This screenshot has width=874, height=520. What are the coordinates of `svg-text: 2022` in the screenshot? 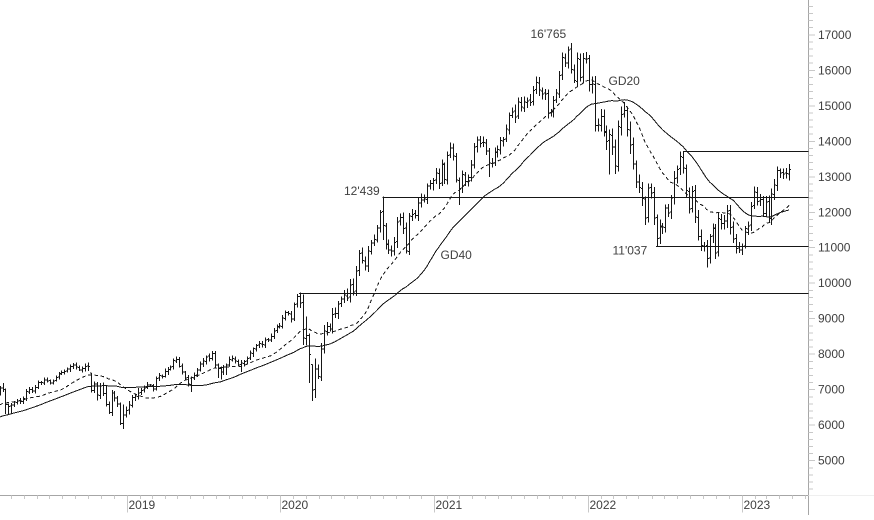 It's located at (603, 505).